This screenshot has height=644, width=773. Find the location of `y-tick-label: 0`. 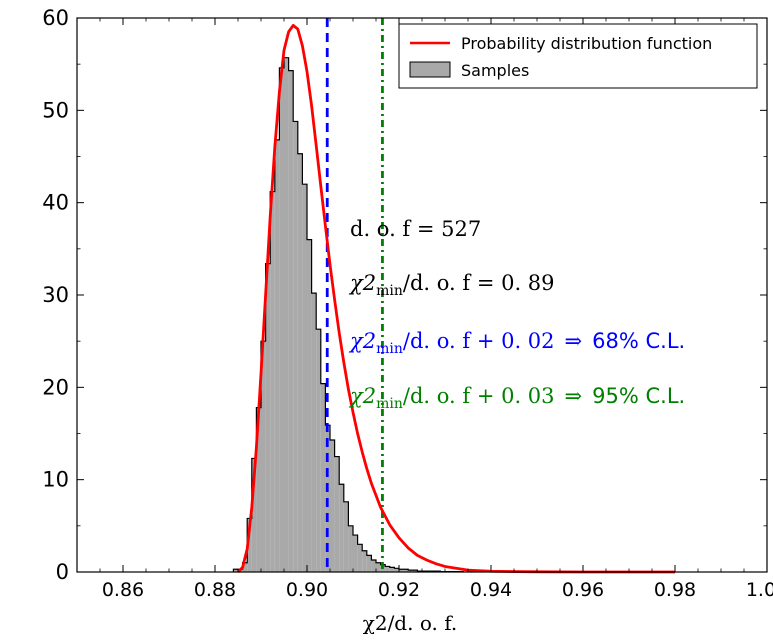

y-tick-label: 0 is located at coordinates (62, 572).